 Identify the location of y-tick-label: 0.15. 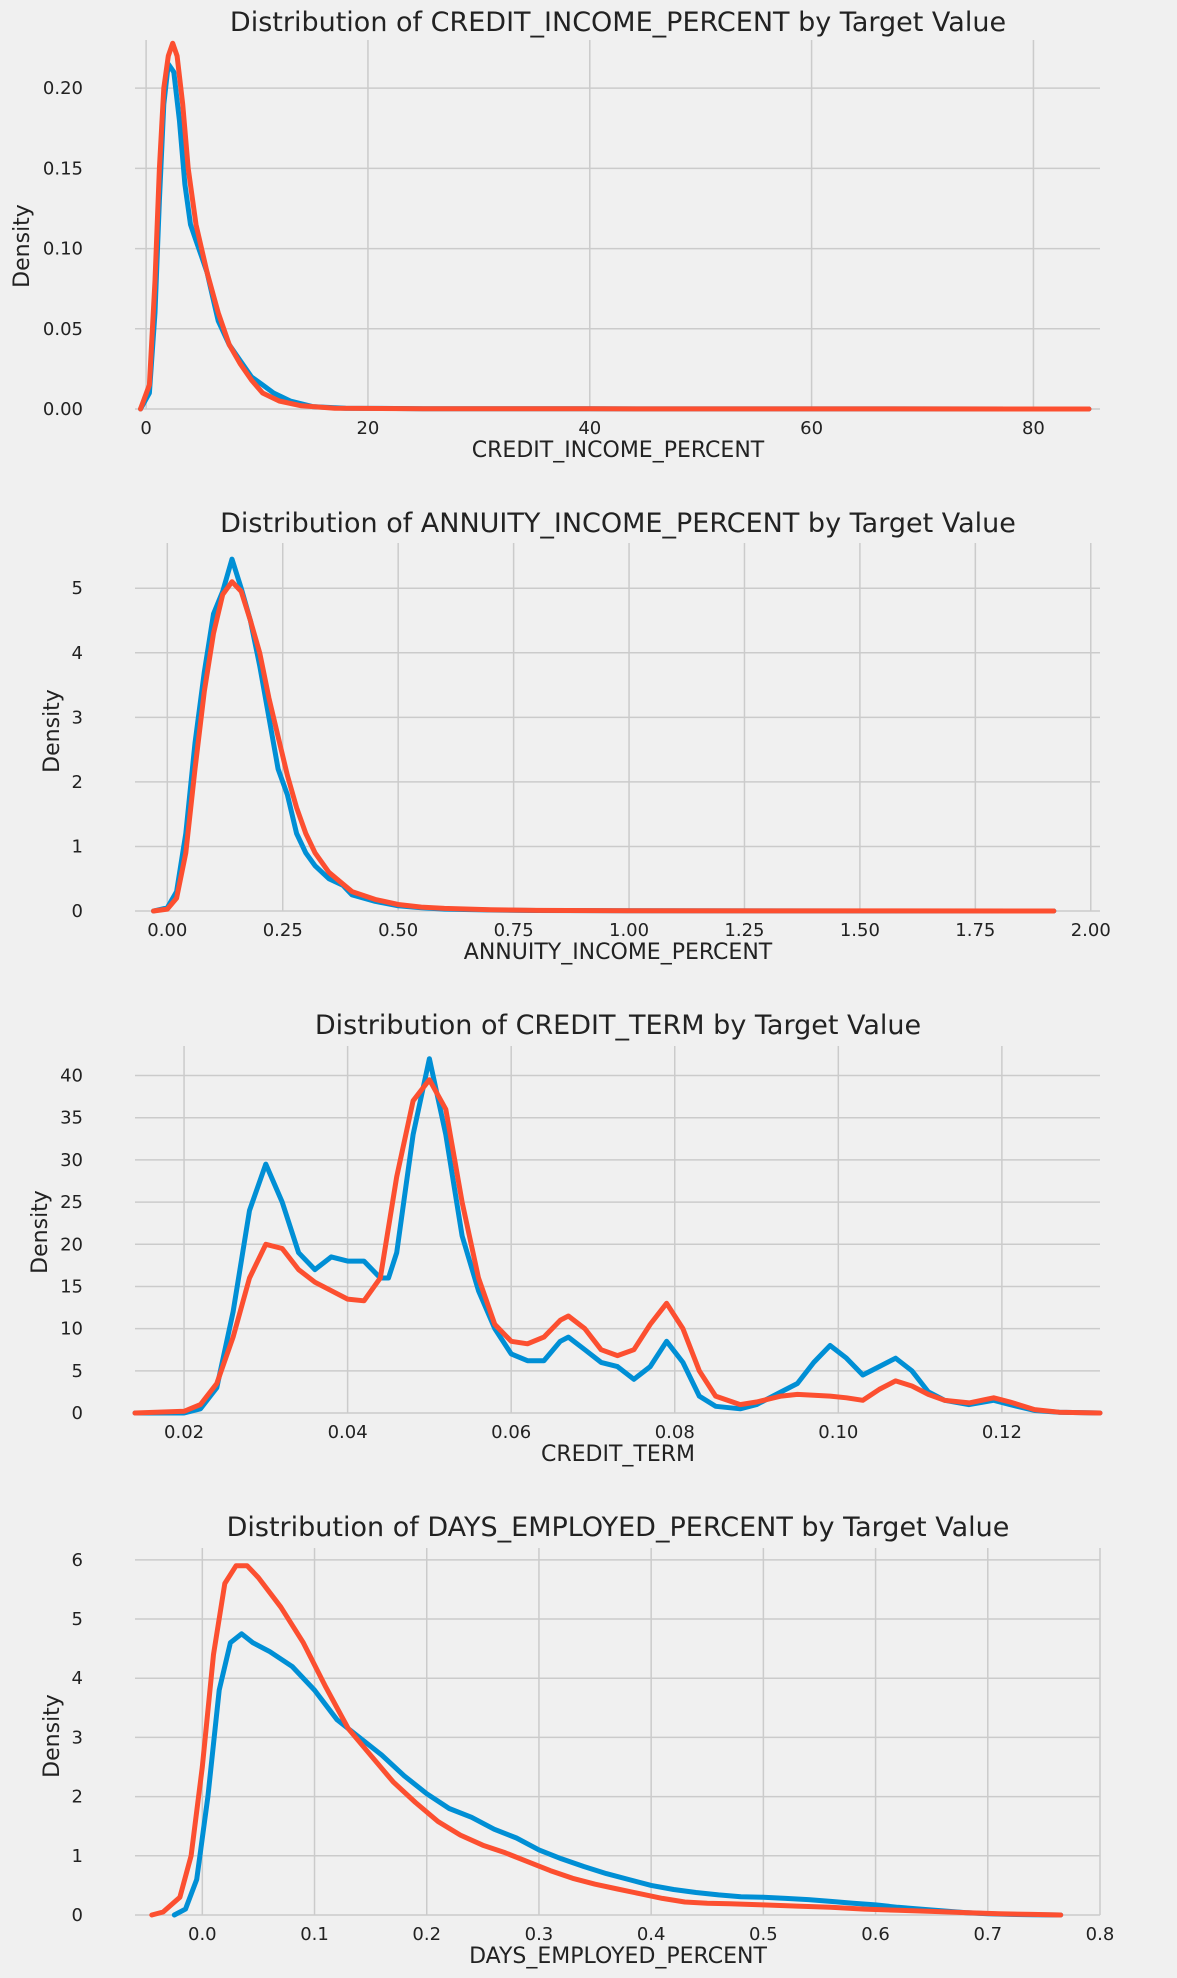
(63, 168).